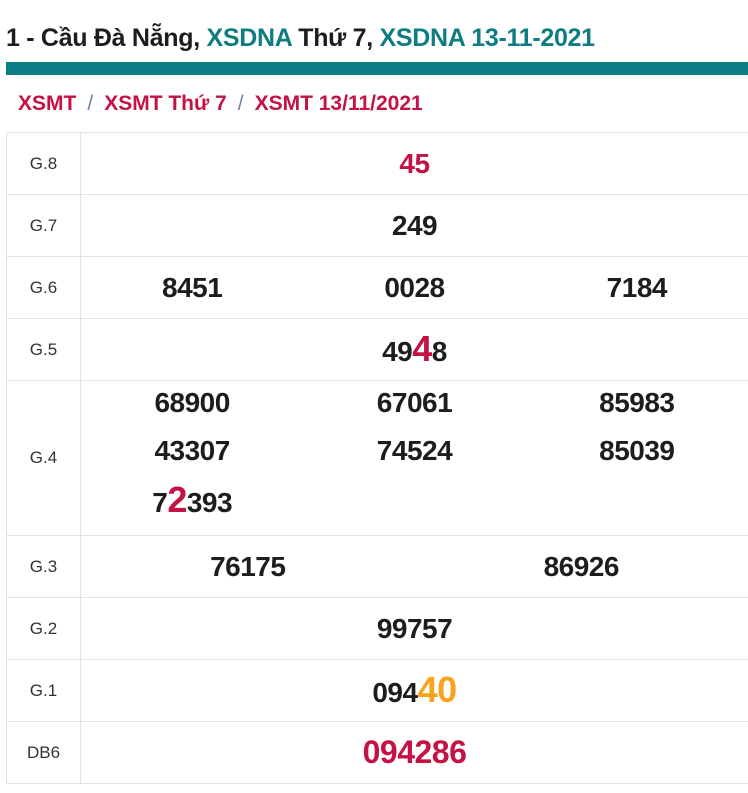 The width and height of the screenshot is (748, 793). I want to click on prize-line: 09440, so click(414, 689).